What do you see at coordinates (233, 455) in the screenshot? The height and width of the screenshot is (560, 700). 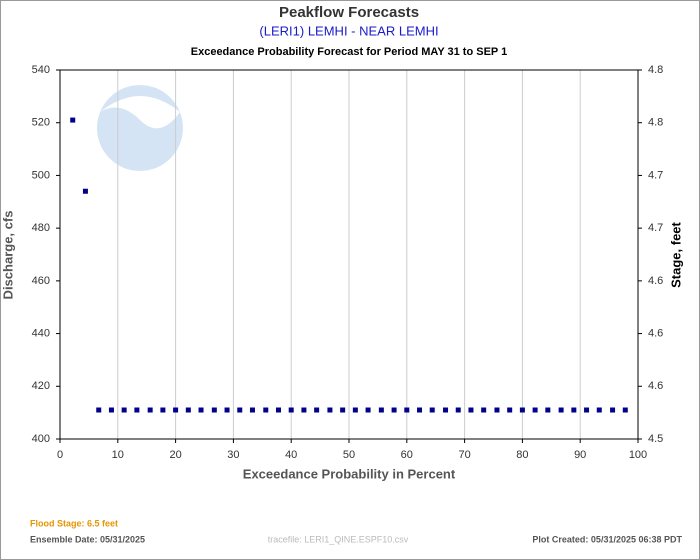 I see `x-tick-label: 30` at bounding box center [233, 455].